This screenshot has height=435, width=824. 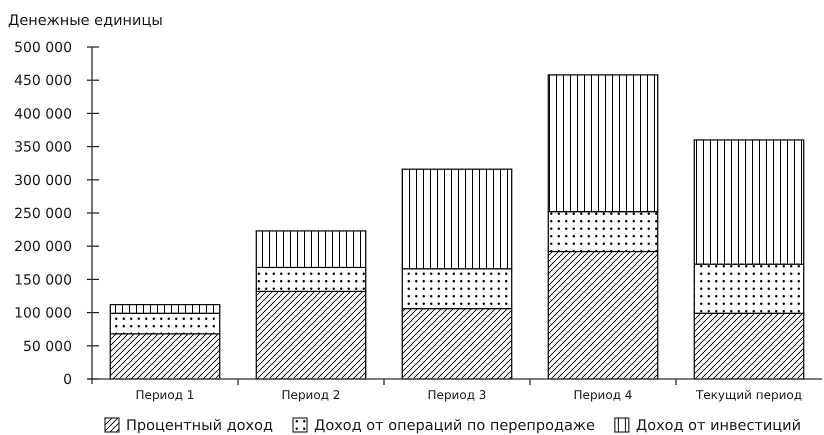 What do you see at coordinates (719, 426) in the screenshot?
I see `legend-label: Доход от инвестиций` at bounding box center [719, 426].